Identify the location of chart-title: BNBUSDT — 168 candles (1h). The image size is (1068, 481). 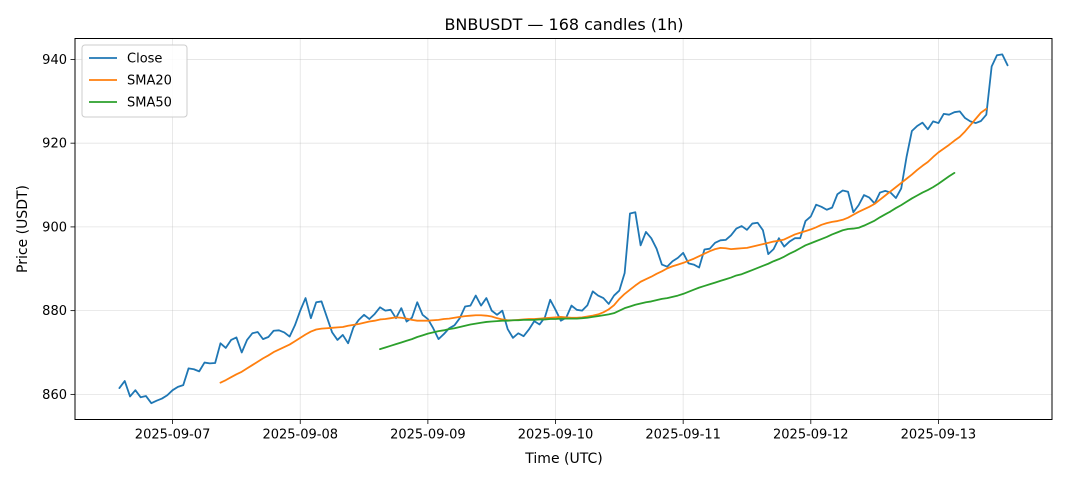
(563, 24).